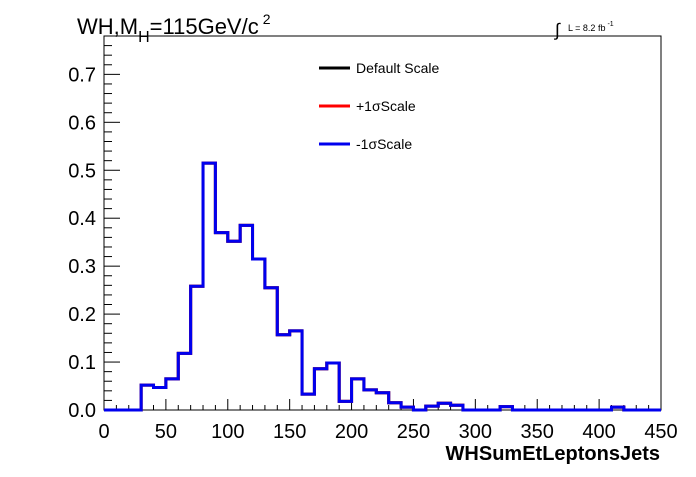 The image size is (696, 477). What do you see at coordinates (598, 432) in the screenshot?
I see `x-tick-label: 400` at bounding box center [598, 432].